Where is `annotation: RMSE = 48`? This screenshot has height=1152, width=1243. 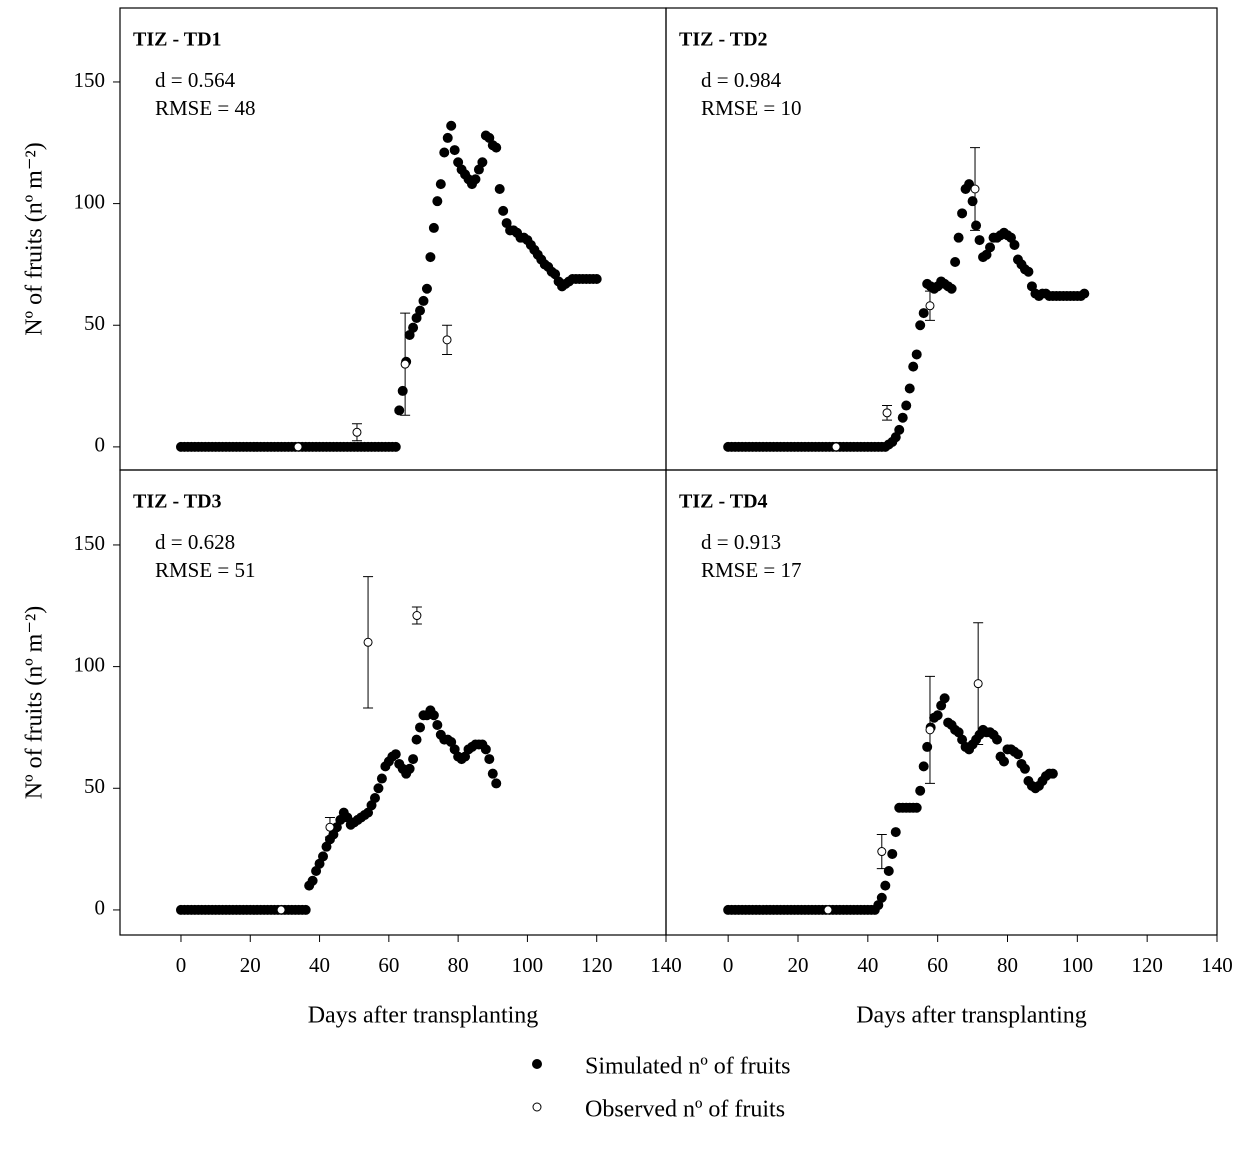 annotation: RMSE = 48 is located at coordinates (205, 108).